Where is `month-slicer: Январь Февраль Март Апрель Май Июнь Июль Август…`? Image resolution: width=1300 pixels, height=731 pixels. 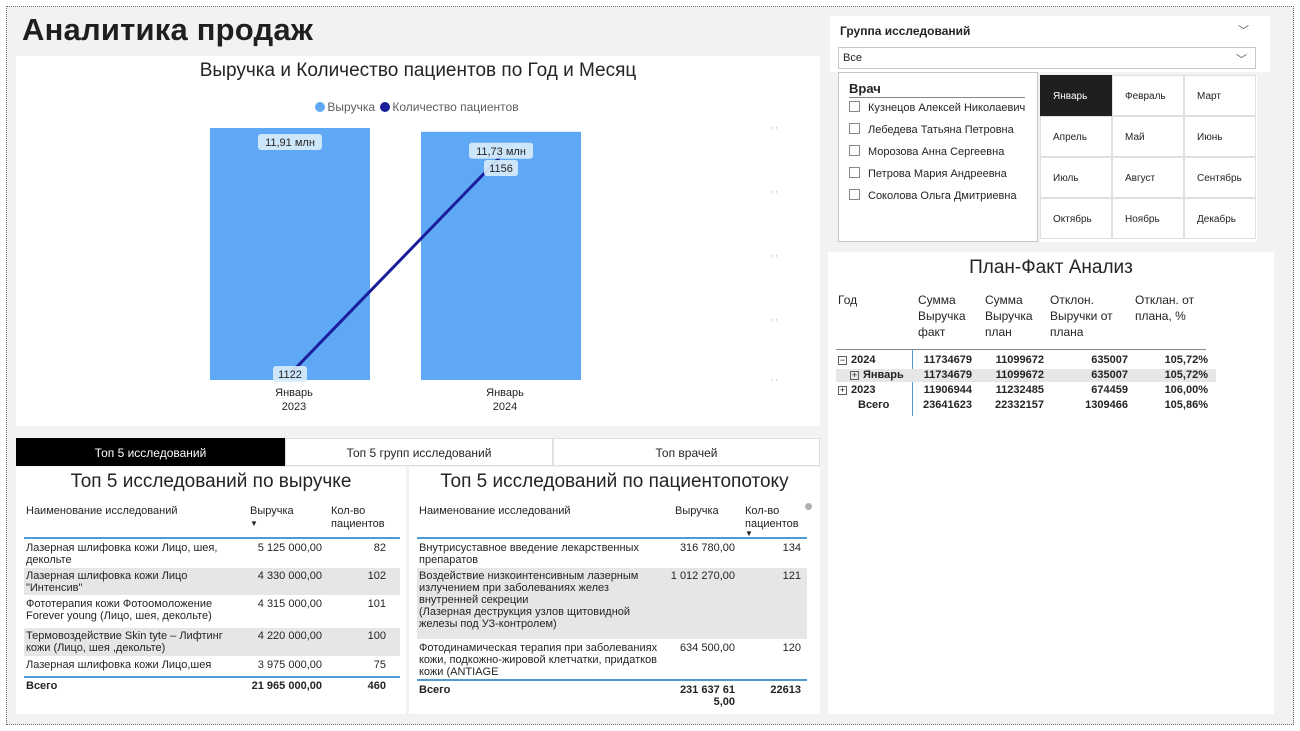 month-slicer: Январь Февраль Март Апрель Май Июнь Июль Август… is located at coordinates (1148, 158).